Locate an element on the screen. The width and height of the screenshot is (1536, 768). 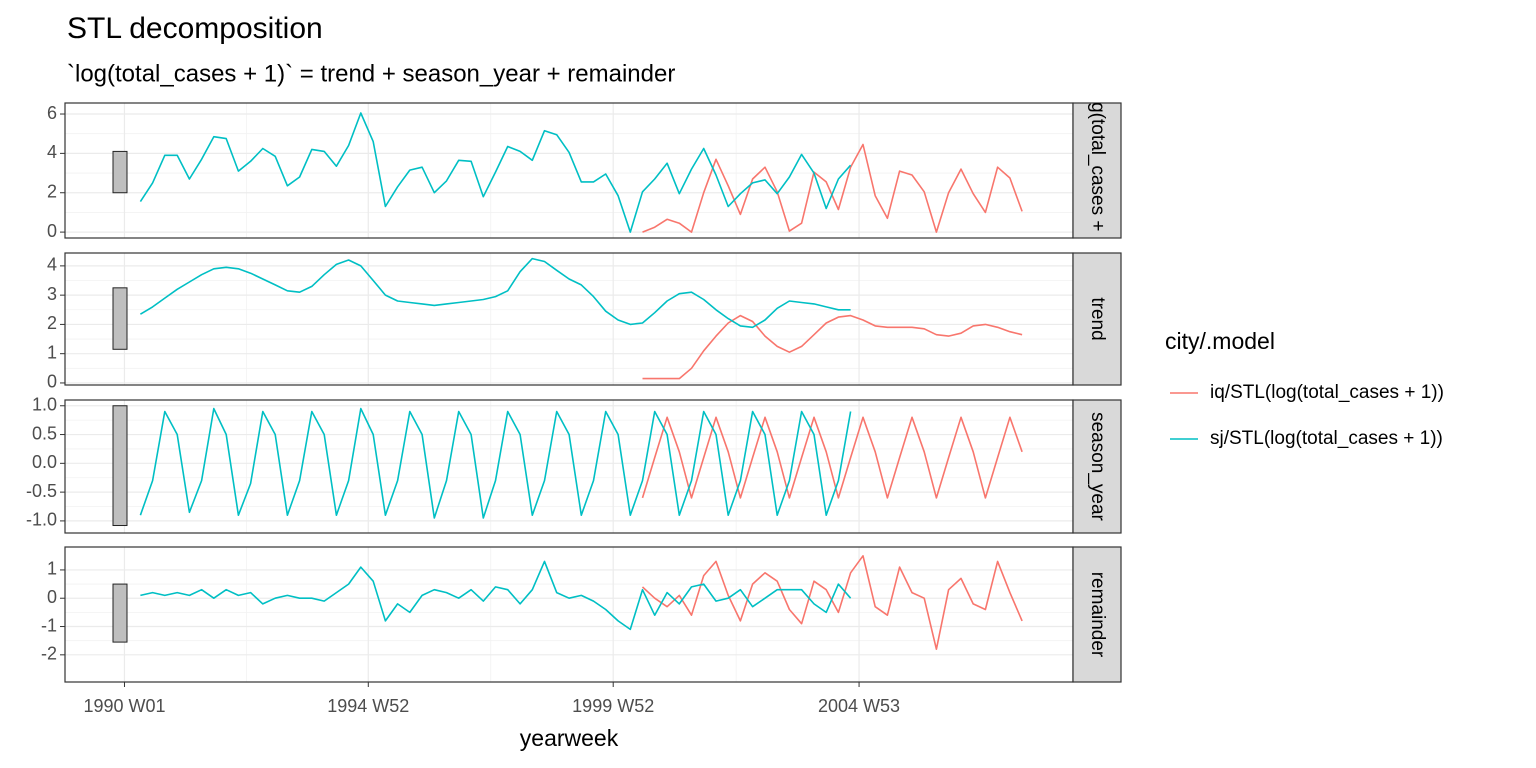
panel: -1.0 -0.5 0.0 0.5 1.0 season_year is located at coordinates (574, 464).